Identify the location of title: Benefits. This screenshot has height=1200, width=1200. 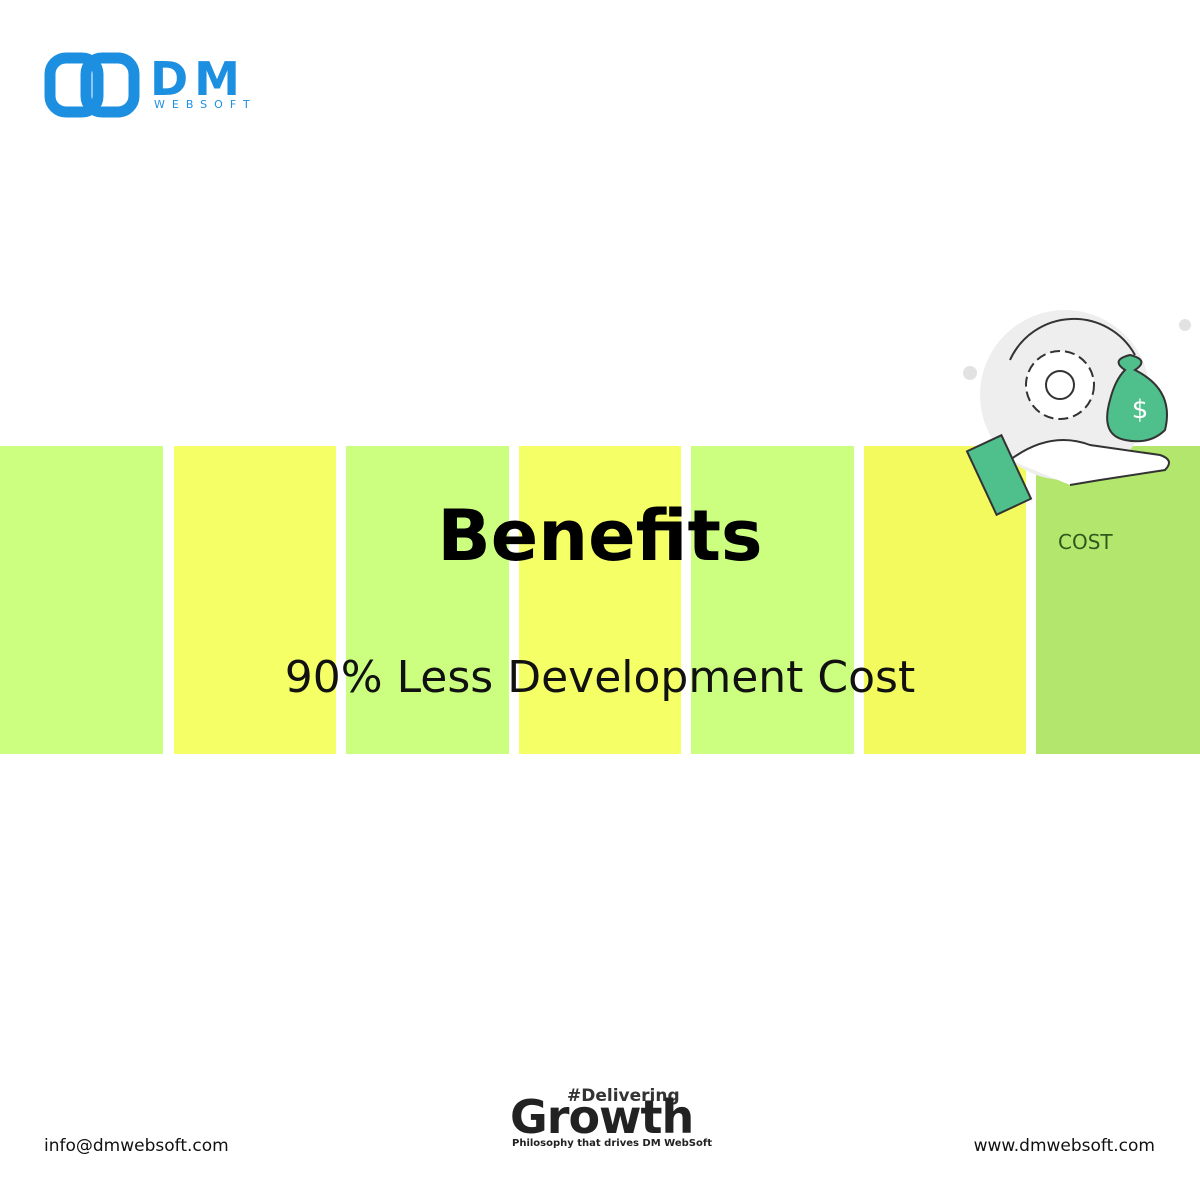
(600, 536).